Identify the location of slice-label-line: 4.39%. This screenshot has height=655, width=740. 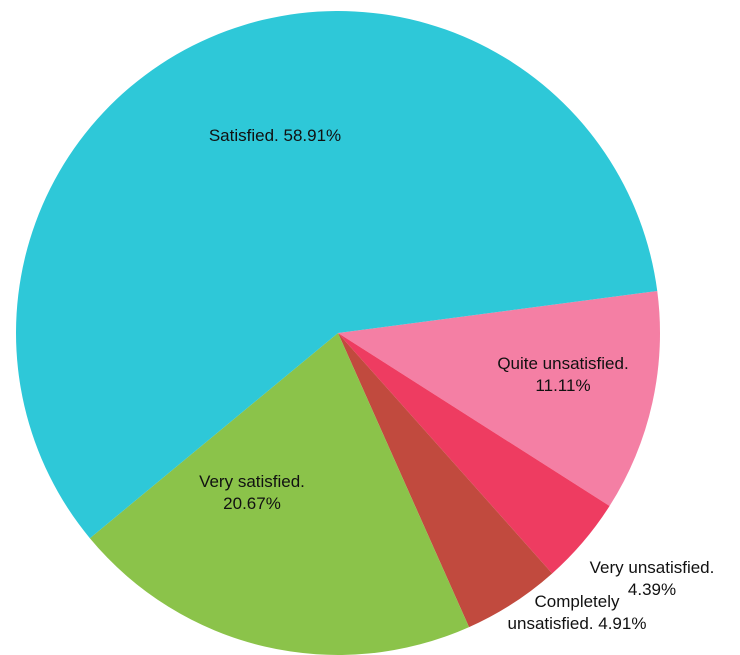
(652, 589).